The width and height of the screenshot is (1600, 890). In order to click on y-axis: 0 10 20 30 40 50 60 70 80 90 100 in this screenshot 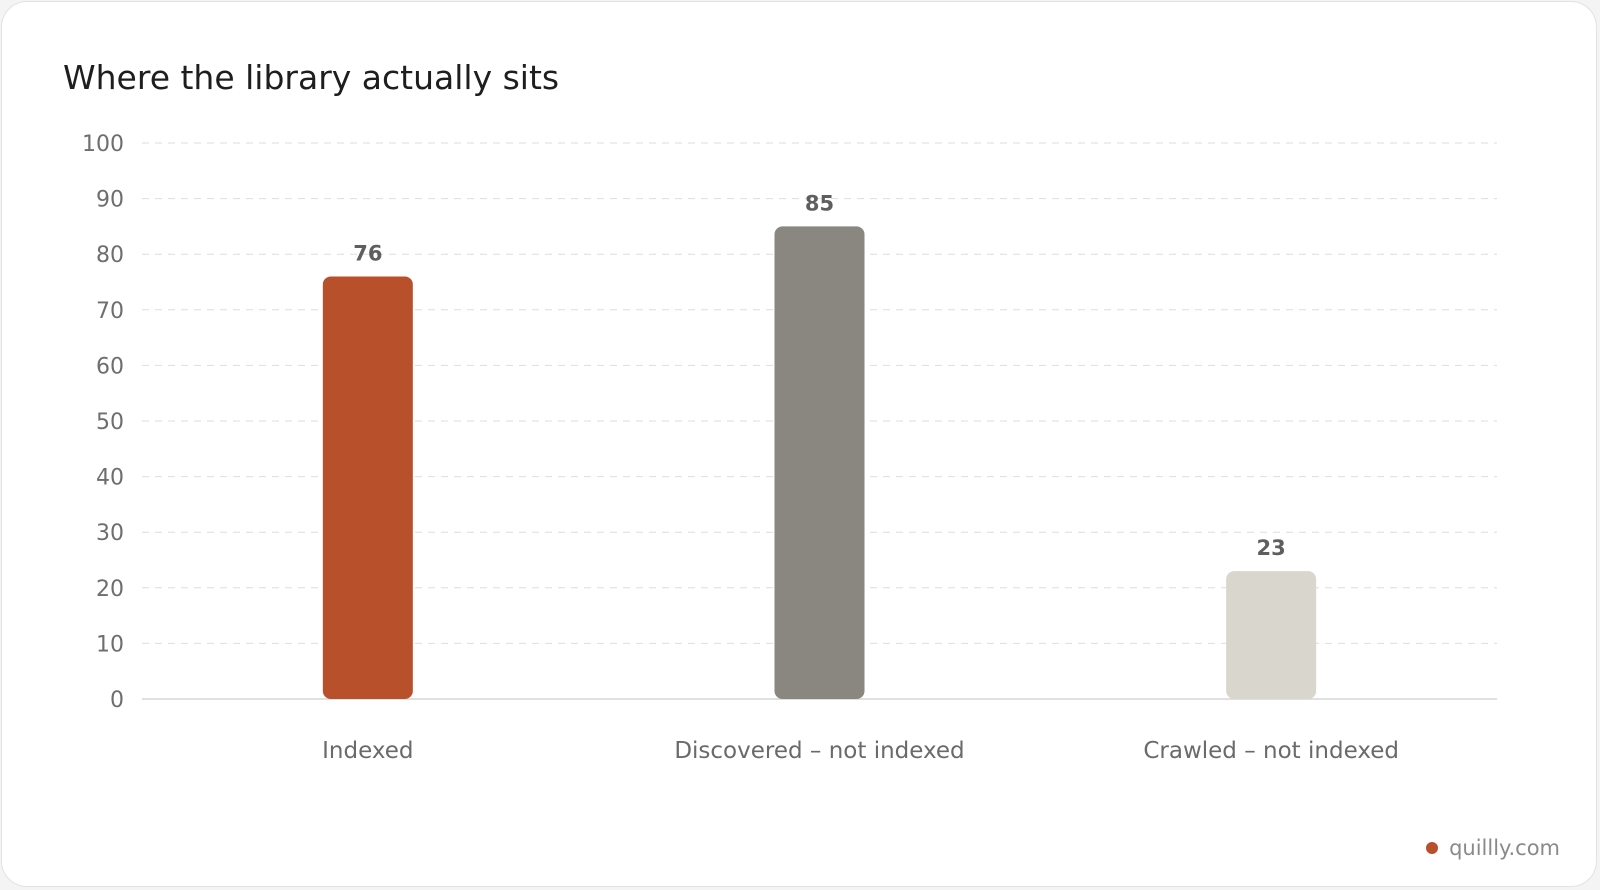, I will do `click(103, 422)`.